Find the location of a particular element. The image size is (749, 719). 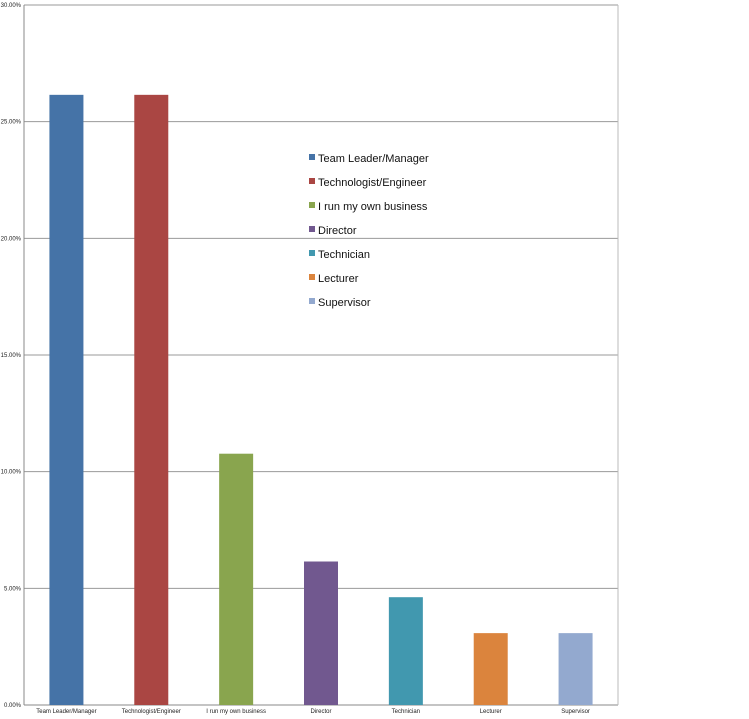

y-tick-label: 15.00% is located at coordinates (11, 356).